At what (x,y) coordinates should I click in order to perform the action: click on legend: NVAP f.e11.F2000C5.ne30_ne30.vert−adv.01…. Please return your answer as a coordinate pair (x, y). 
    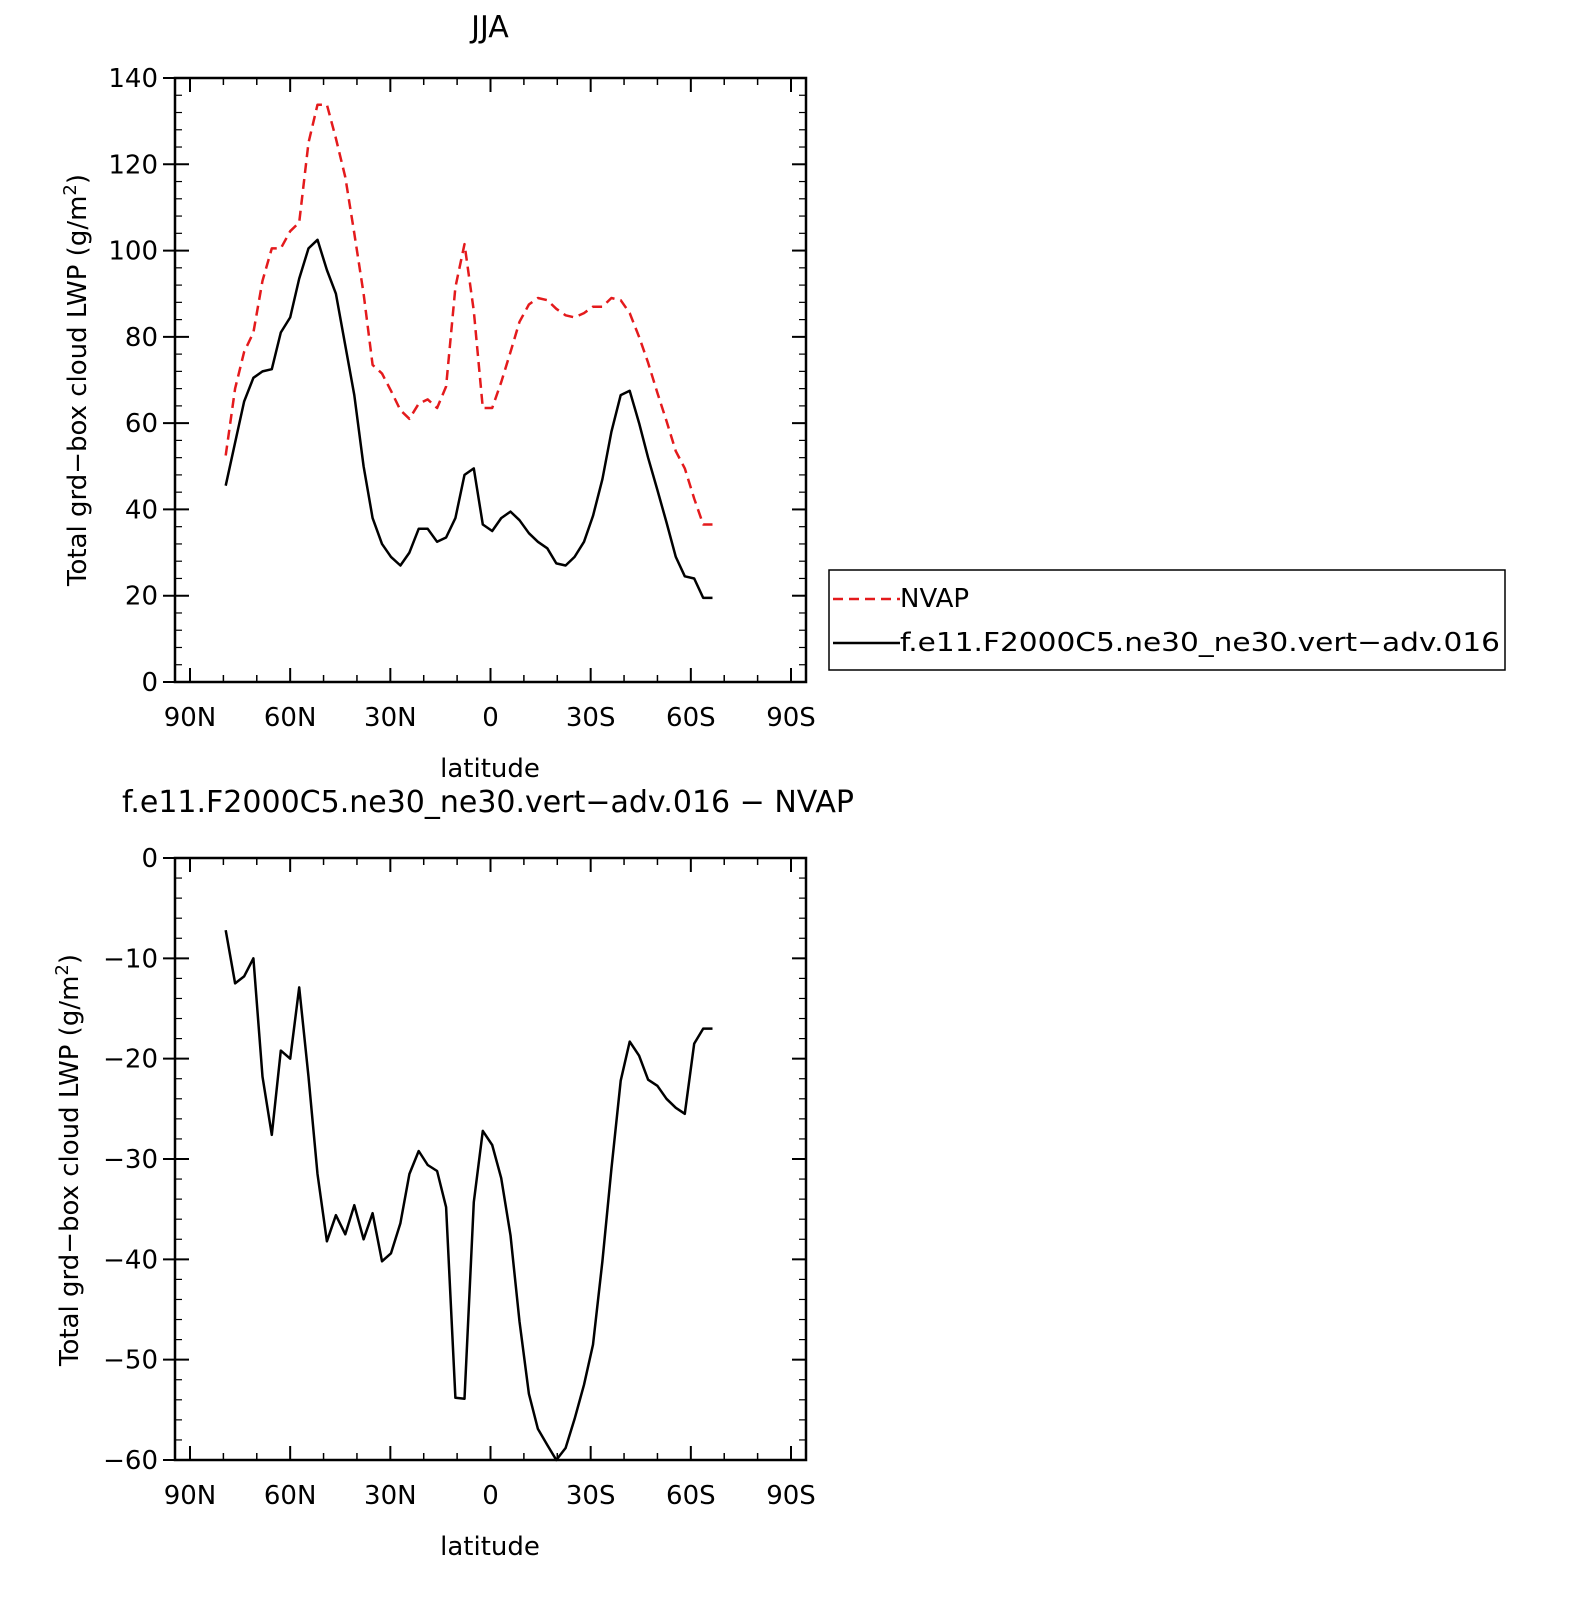
    Looking at the image, I should click on (1167, 620).